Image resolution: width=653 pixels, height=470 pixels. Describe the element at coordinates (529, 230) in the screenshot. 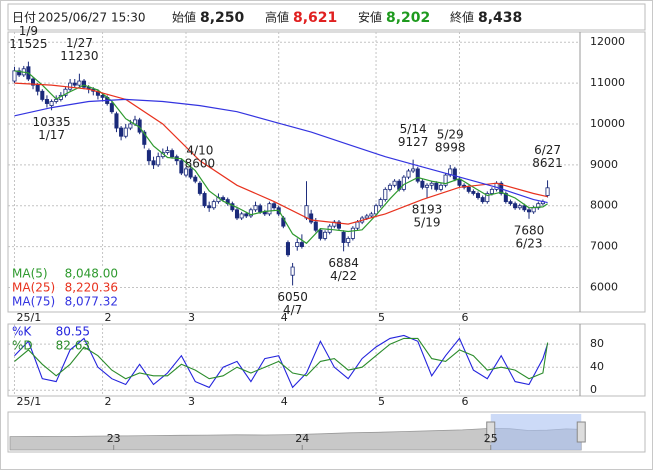

I see `annotation-value: 7680` at that location.